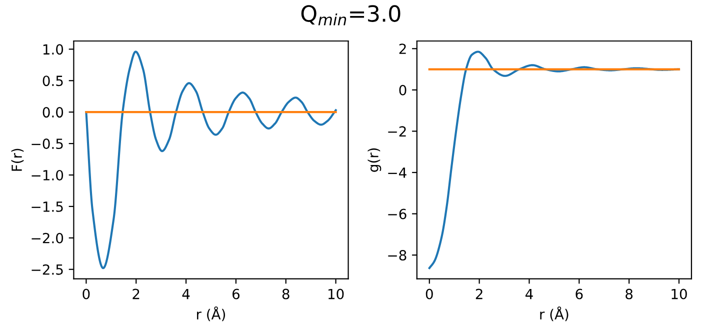 Image resolution: width=702 pixels, height=328 pixels. What do you see at coordinates (397, 214) in the screenshot?
I see `y-tick-label: −6` at bounding box center [397, 214].